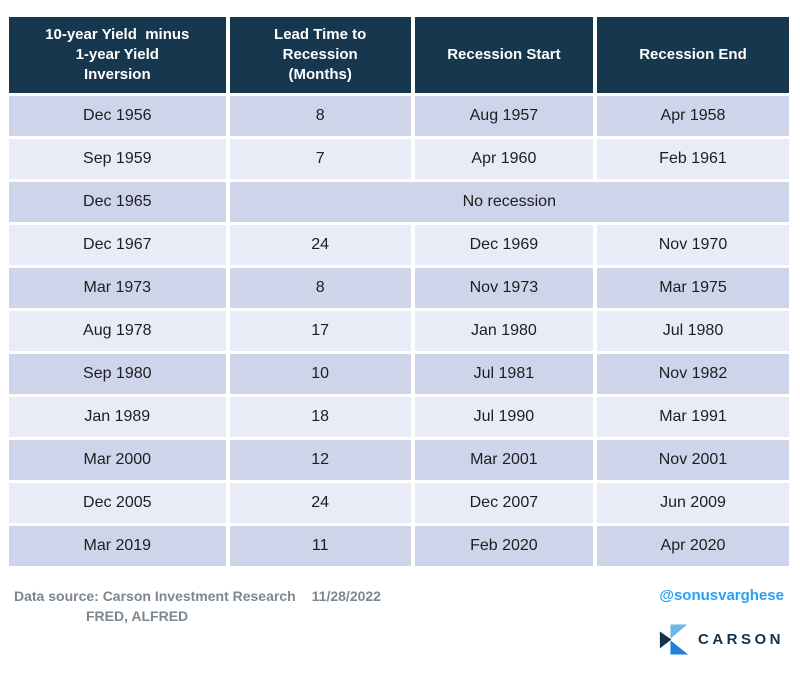 Image resolution: width=800 pixels, height=679 pixels. What do you see at coordinates (692, 374) in the screenshot?
I see `cell-recession-end: Nov 1982` at bounding box center [692, 374].